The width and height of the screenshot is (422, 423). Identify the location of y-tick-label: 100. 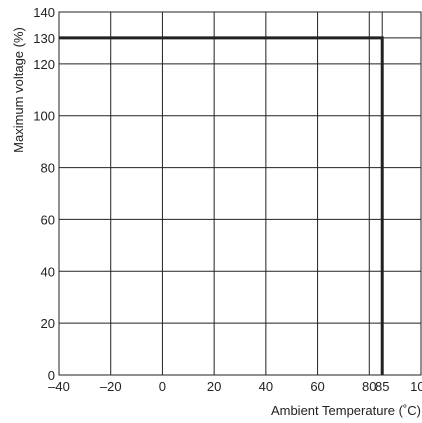
(44, 116).